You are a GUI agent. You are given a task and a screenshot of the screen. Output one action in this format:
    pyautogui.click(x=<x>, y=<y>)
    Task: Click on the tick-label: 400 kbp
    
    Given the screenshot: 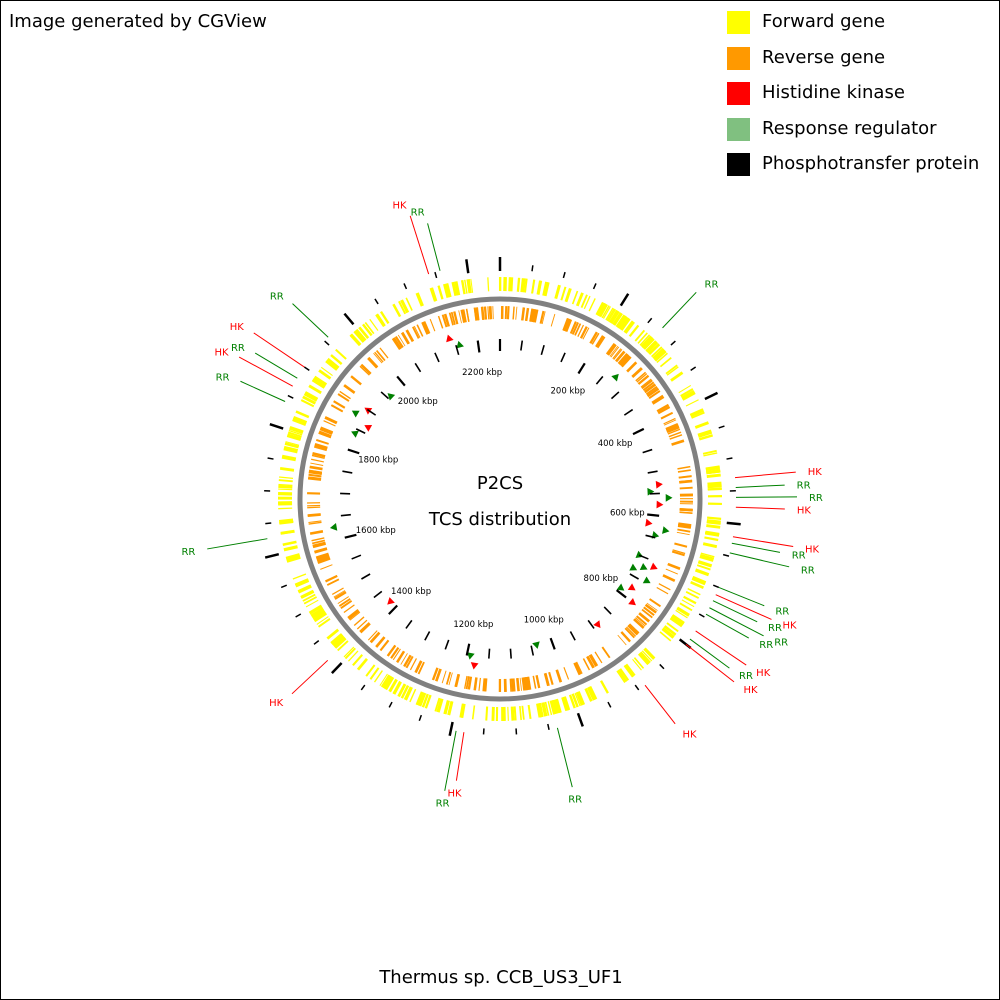 What is the action you would take?
    pyautogui.click(x=615, y=444)
    